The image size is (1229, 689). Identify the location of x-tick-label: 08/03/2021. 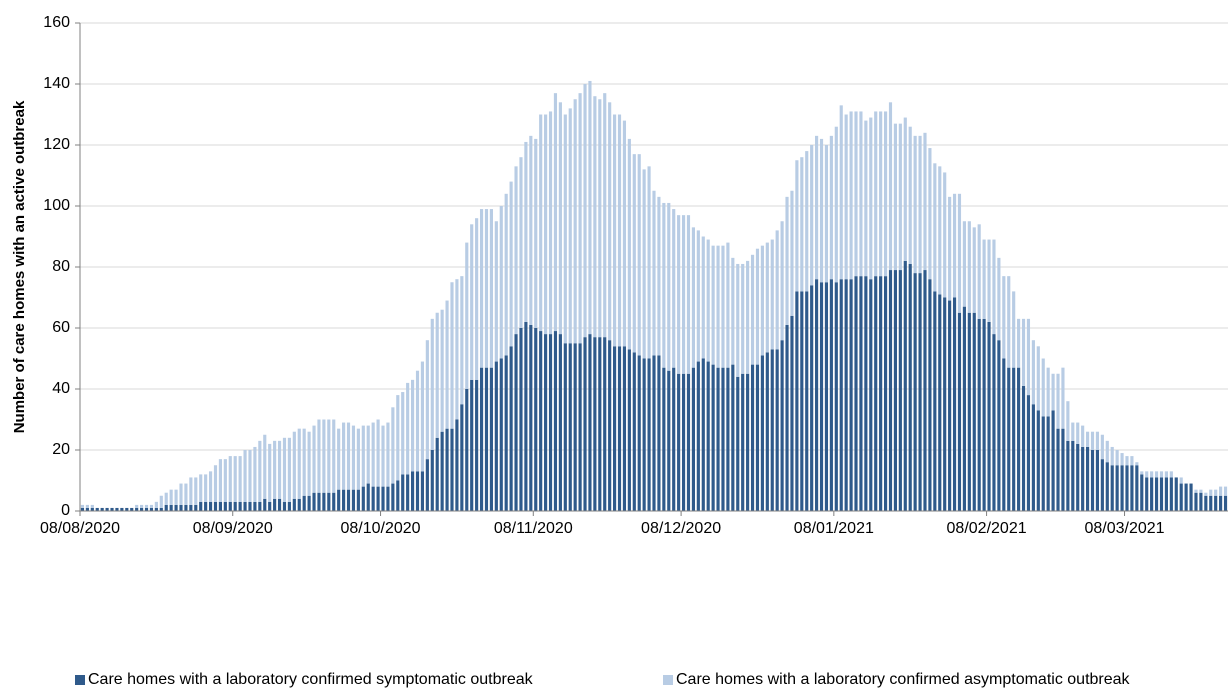
(1124, 528).